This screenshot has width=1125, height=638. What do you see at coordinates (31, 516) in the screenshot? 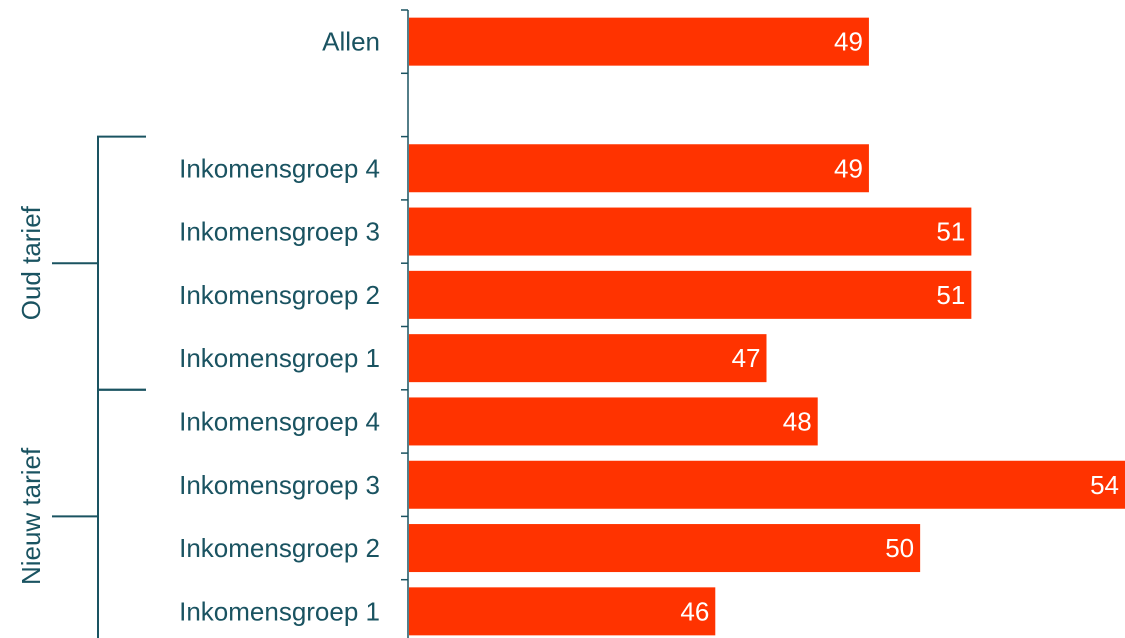
I see `group-label: Nieuw tarief` at bounding box center [31, 516].